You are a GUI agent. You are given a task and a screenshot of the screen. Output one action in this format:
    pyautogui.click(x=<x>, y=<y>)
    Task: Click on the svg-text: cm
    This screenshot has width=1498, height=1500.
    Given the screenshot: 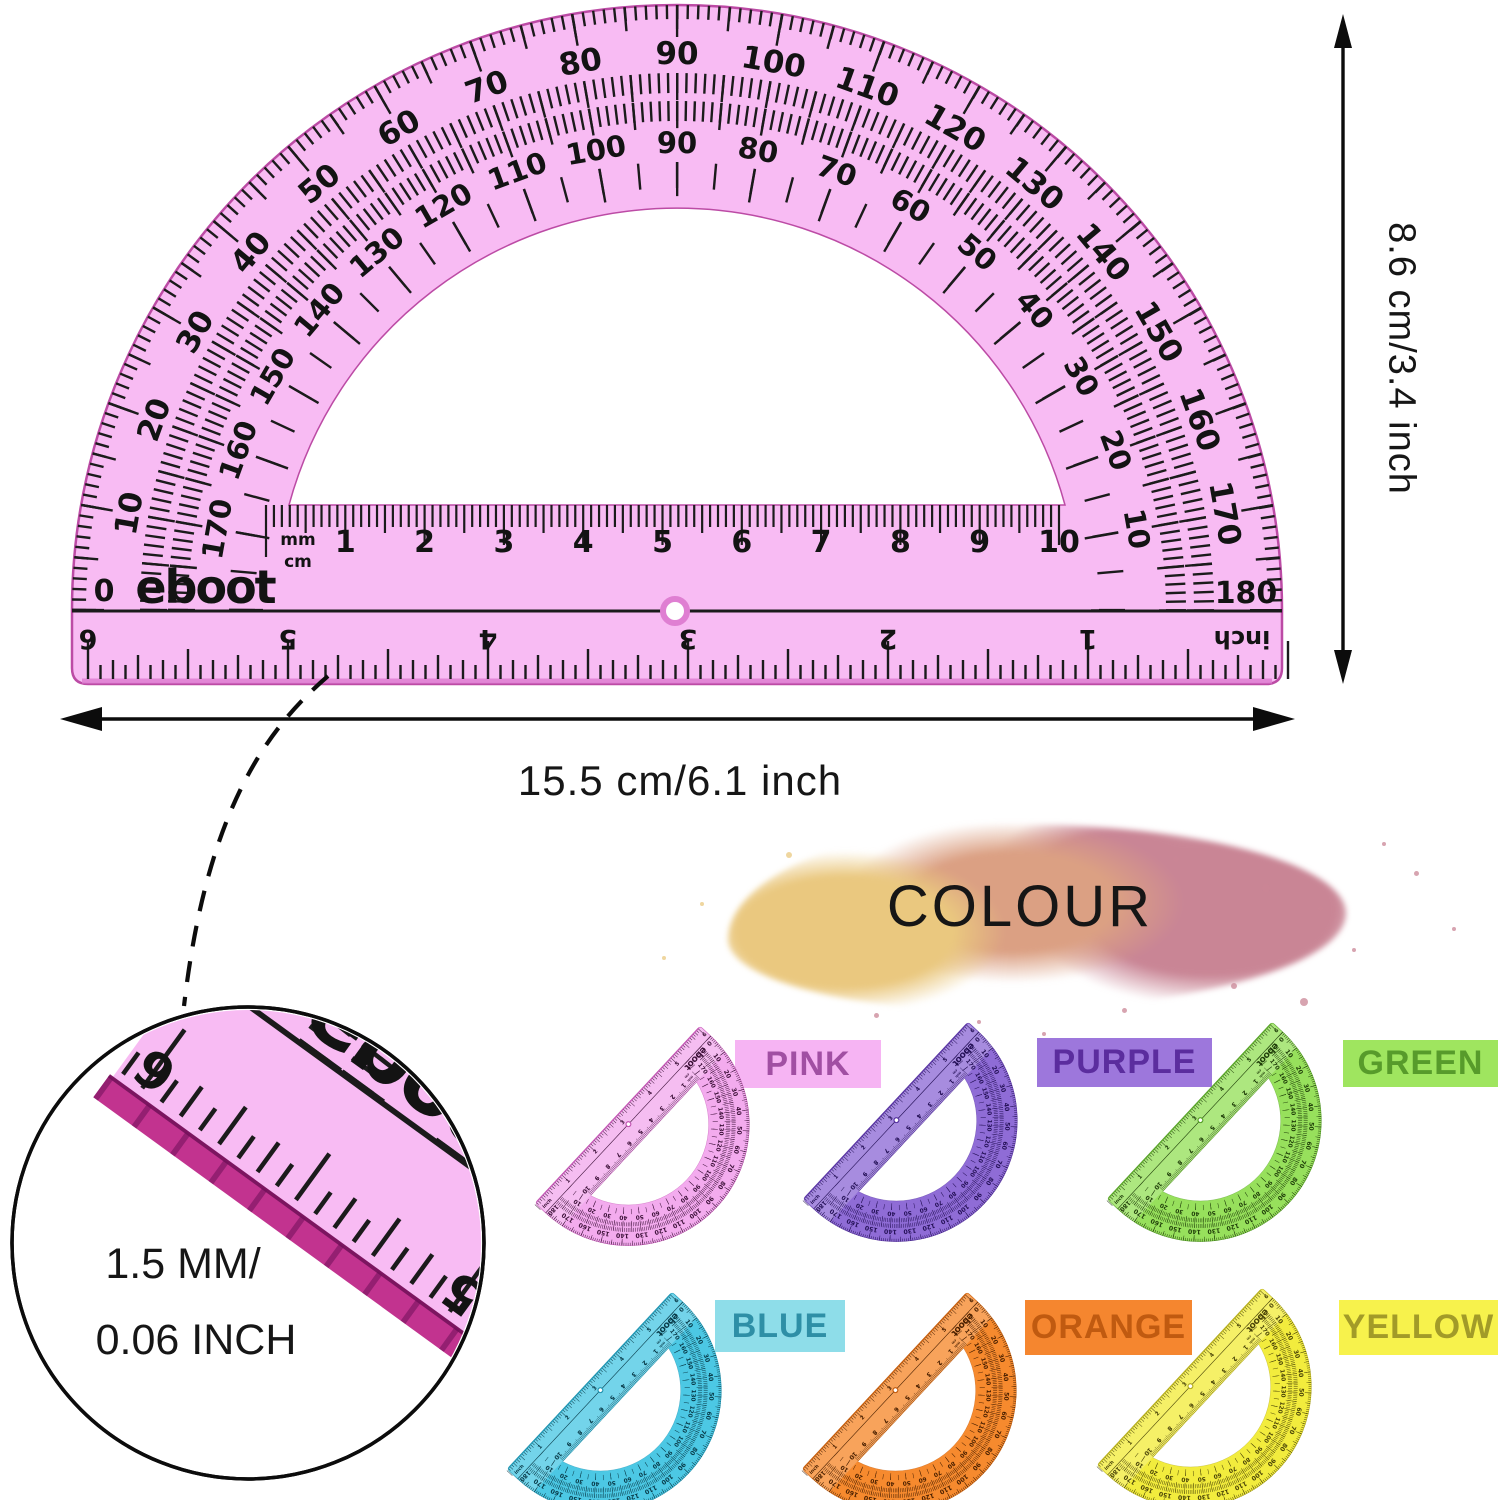 What is the action you would take?
    pyautogui.click(x=298, y=562)
    